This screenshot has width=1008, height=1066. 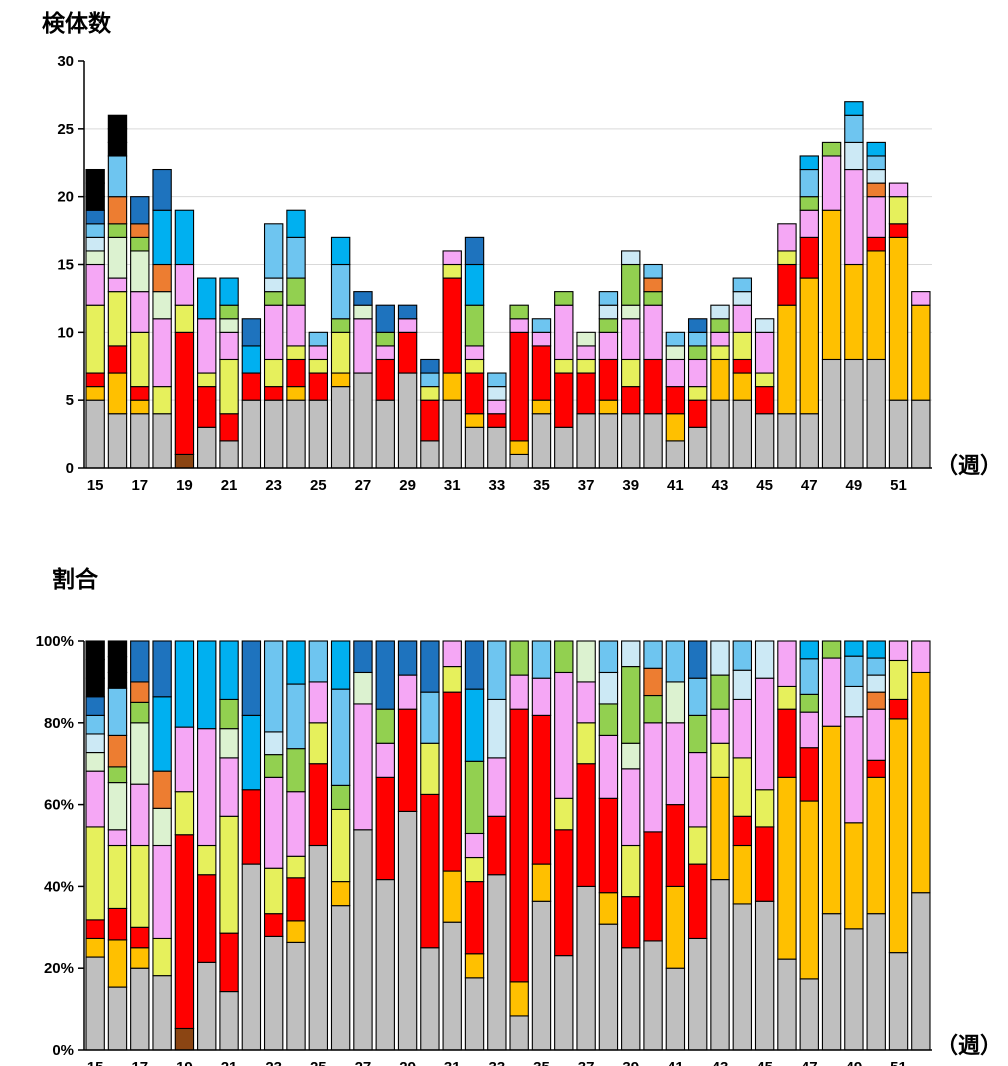 What do you see at coordinates (55, 641) in the screenshot?
I see `ratio-y-tick-label: 100%` at bounding box center [55, 641].